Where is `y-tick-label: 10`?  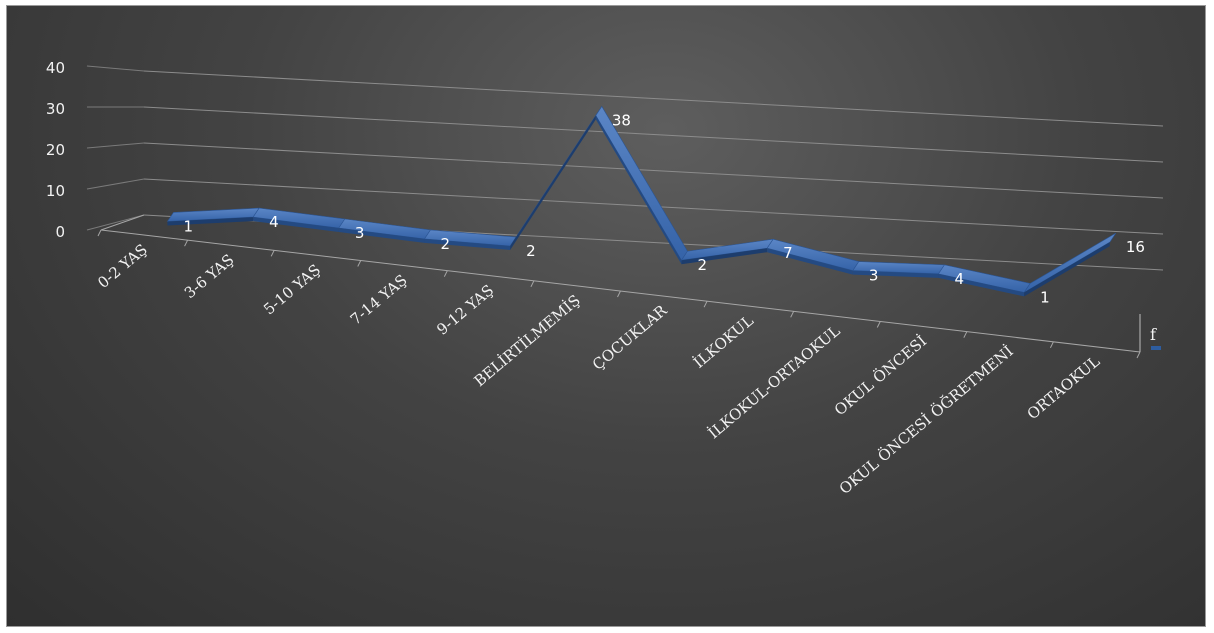
y-tick-label: 10 is located at coordinates (55, 191).